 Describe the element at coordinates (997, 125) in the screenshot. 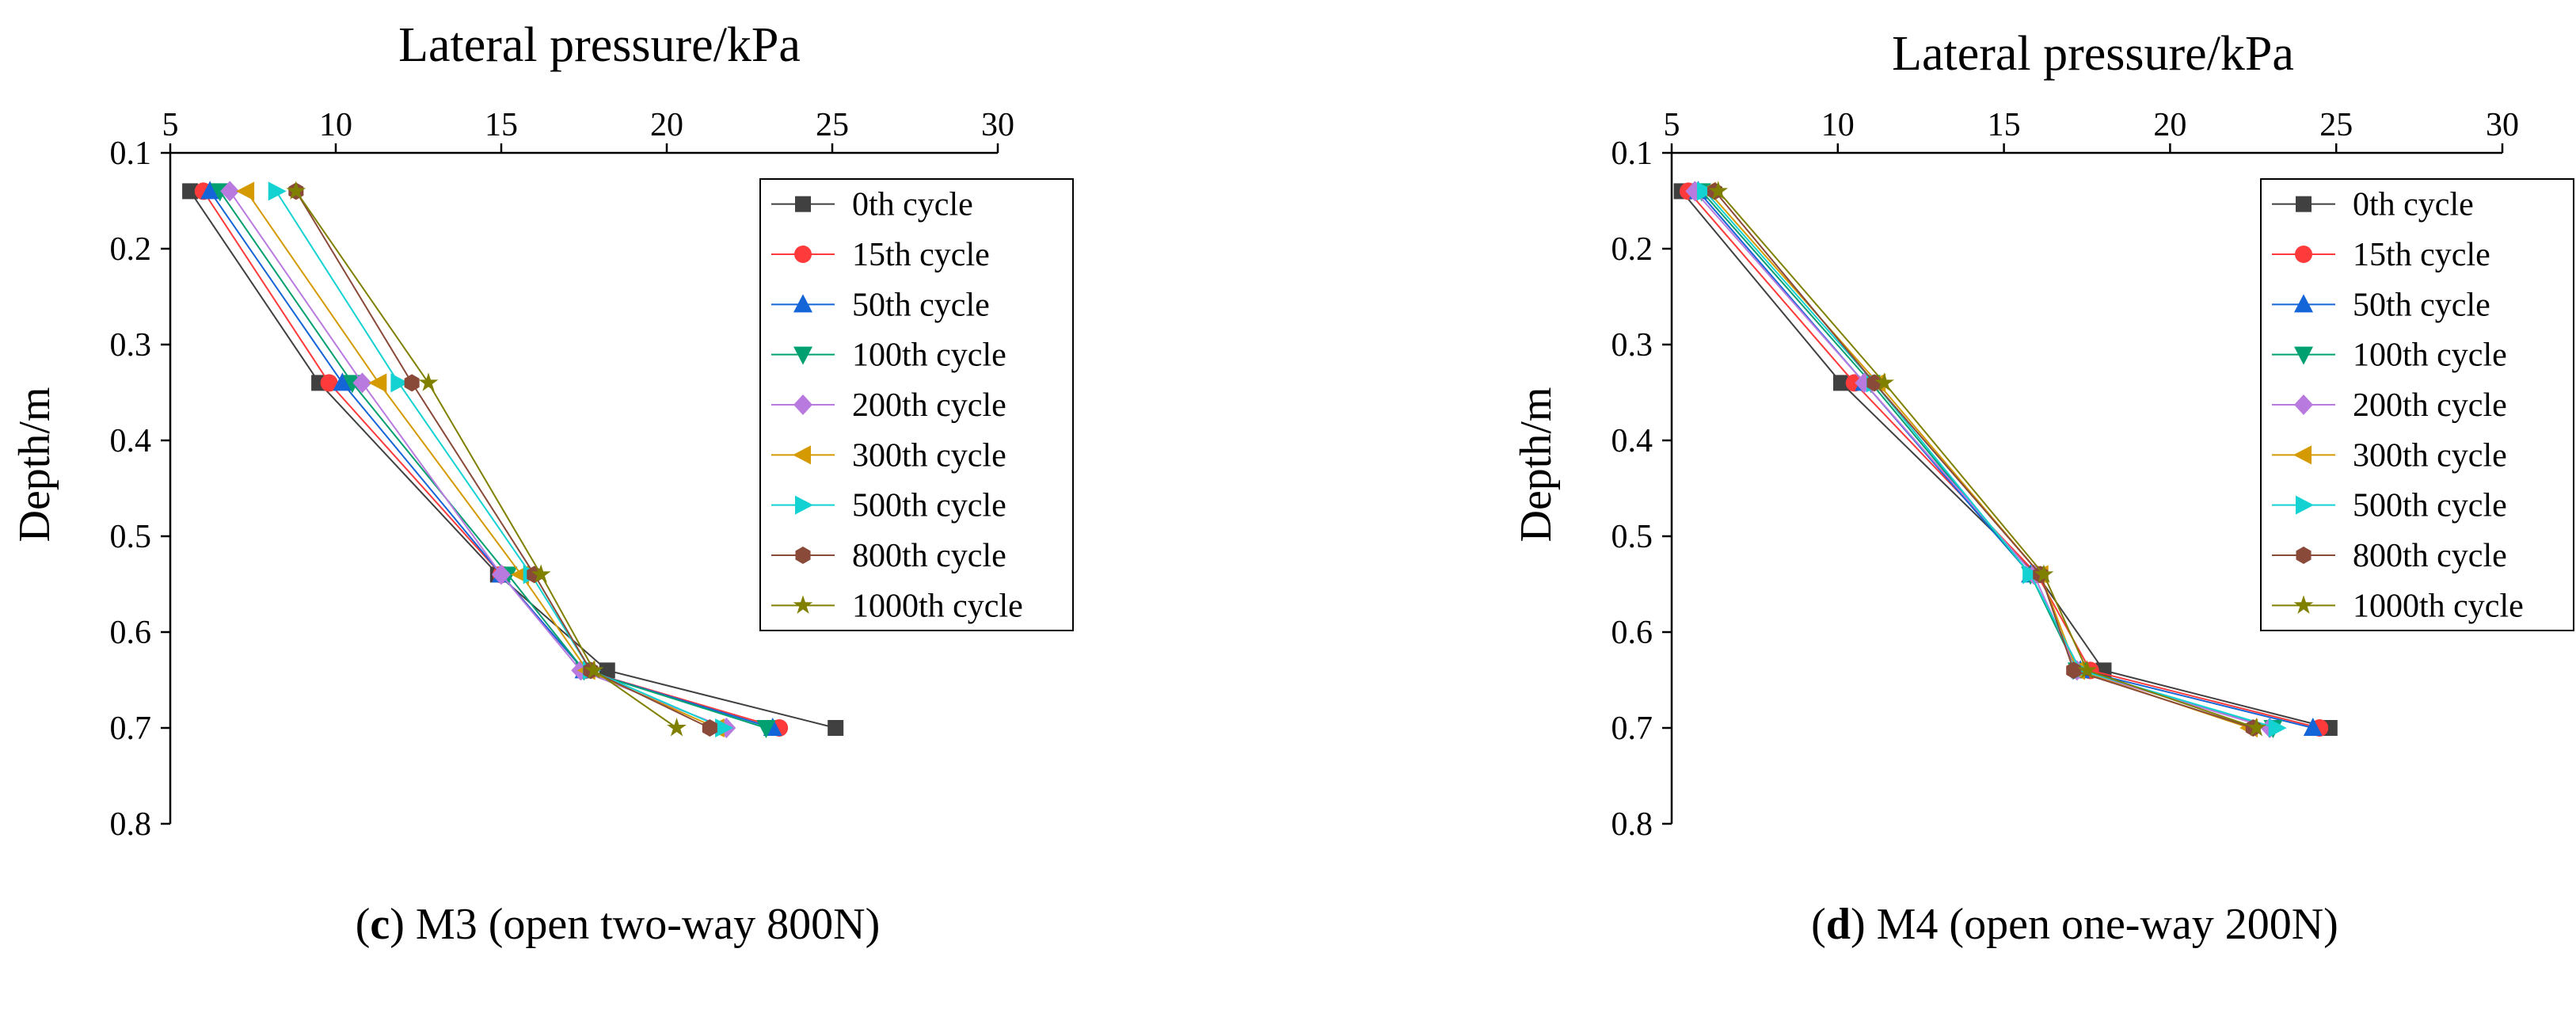

I see `x-tick-label-c: 30` at that location.